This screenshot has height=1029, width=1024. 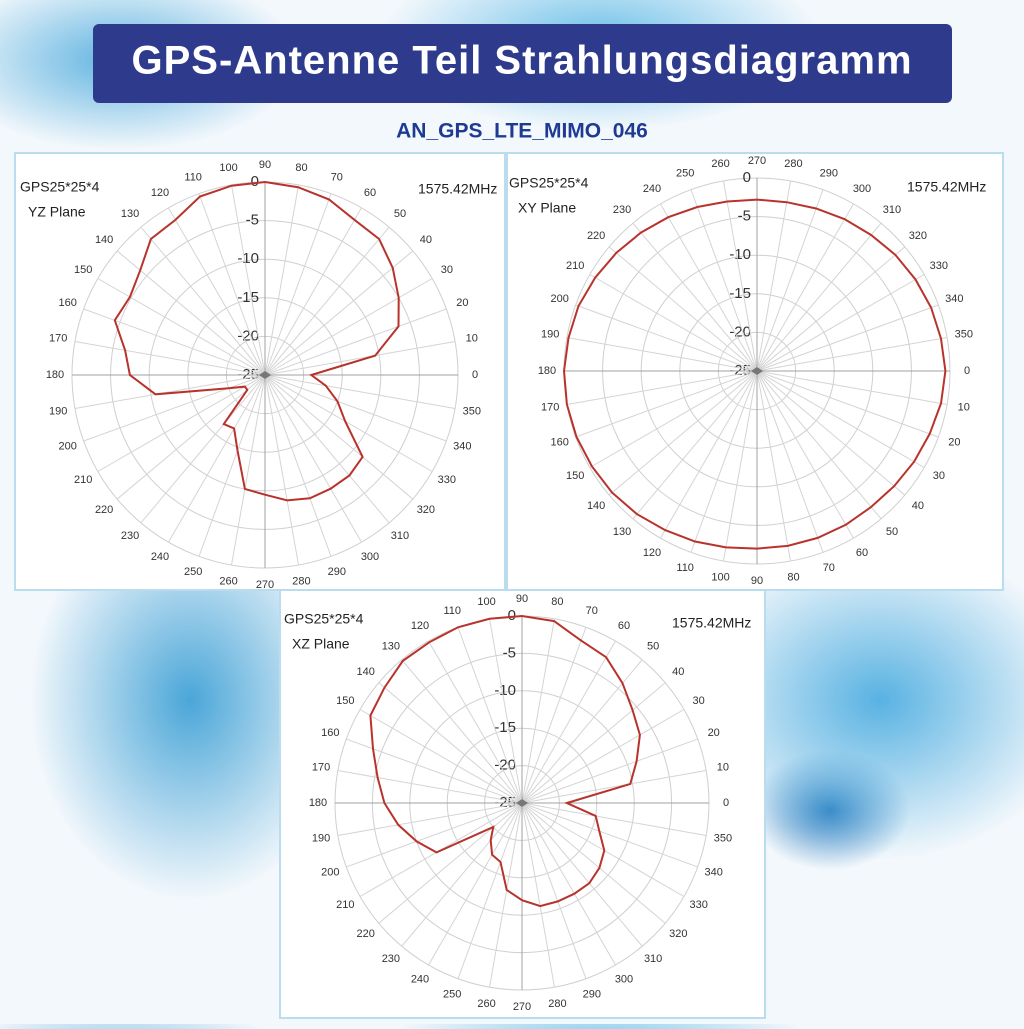 What do you see at coordinates (547, 208) in the screenshot?
I see `plane-label: XY Plane` at bounding box center [547, 208].